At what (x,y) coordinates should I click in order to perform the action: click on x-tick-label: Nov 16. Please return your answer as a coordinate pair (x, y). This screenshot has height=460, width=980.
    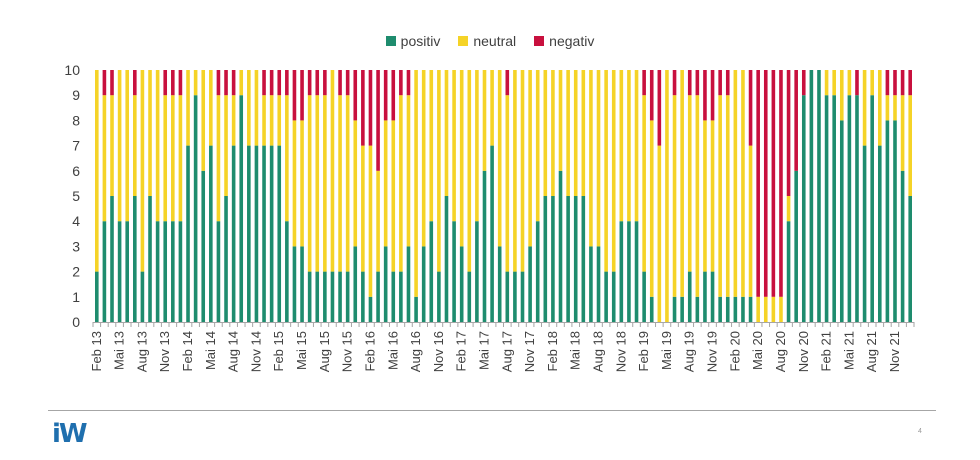
    Looking at the image, I should click on (438, 351).